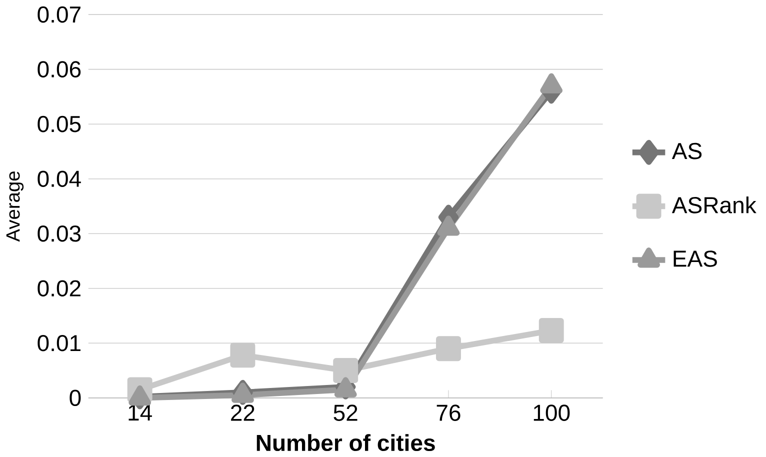  What do you see at coordinates (59, 178) in the screenshot?
I see `y-tick-label: 0.04` at bounding box center [59, 178].